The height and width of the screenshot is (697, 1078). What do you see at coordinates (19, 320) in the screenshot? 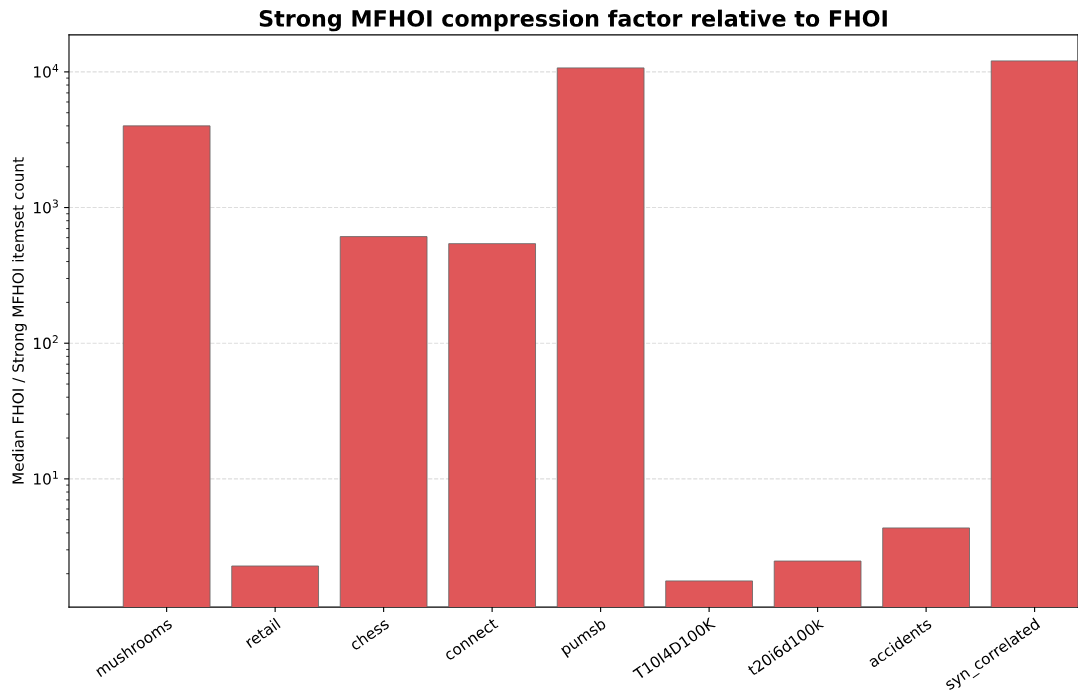
I see `y-axis-title: Median FHOI / Strong MFHOI itemset count` at bounding box center [19, 320].